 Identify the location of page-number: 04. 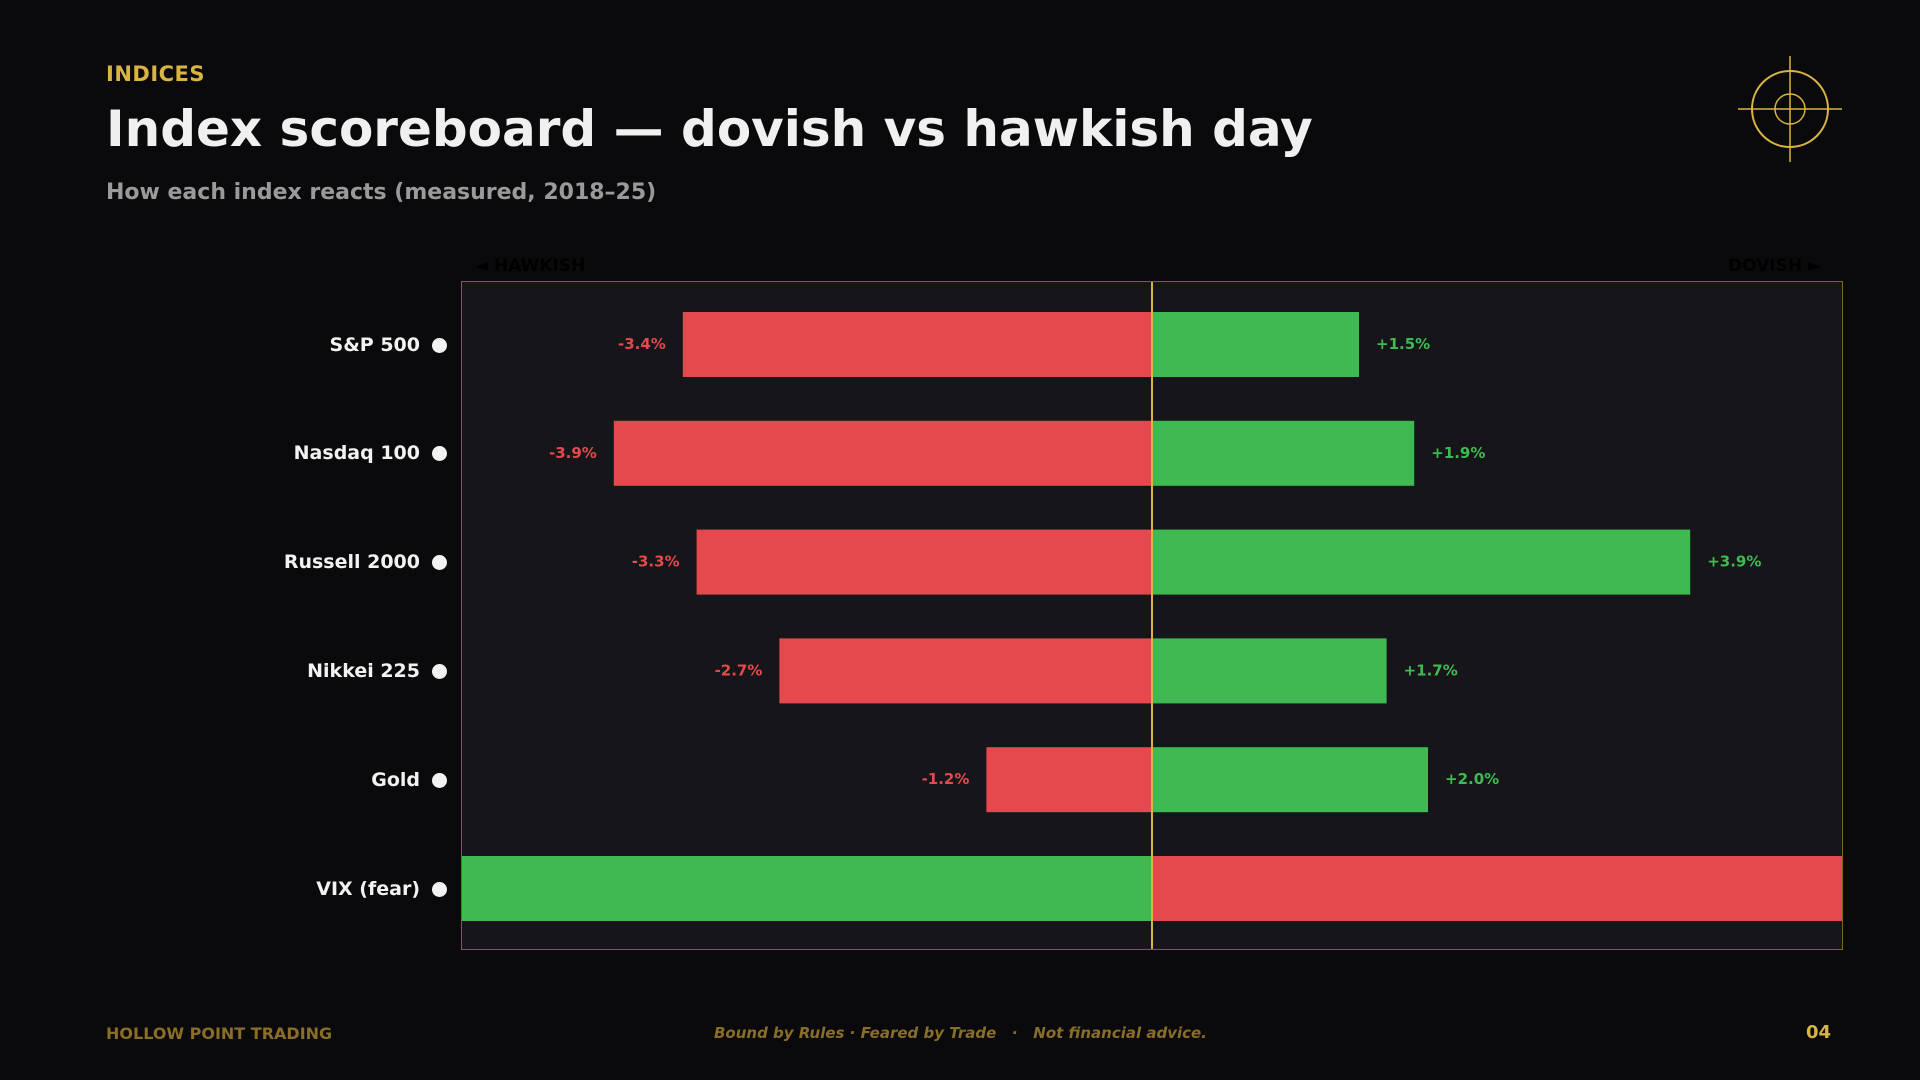
(1819, 1032).